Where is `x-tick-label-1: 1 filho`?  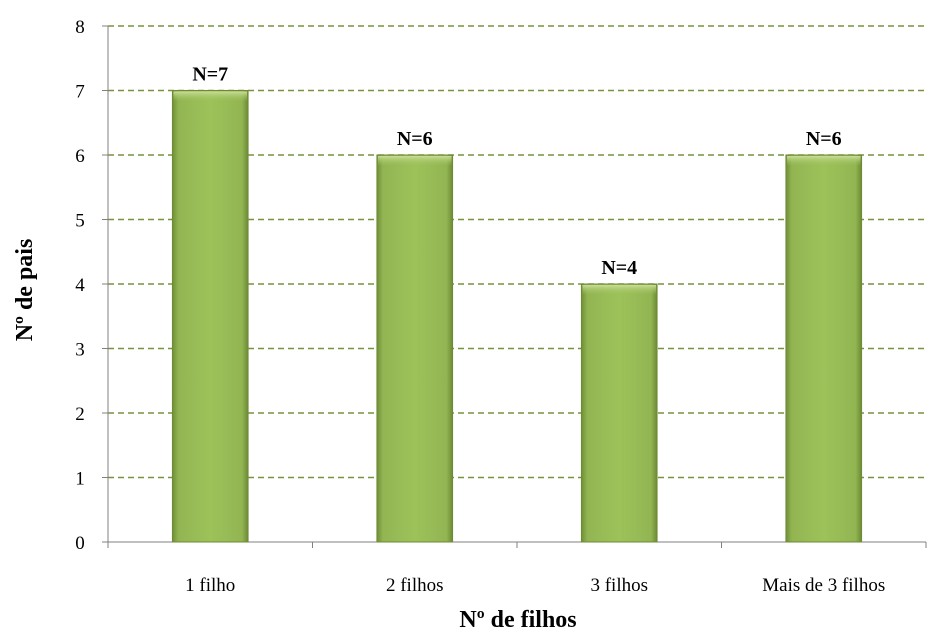
x-tick-label-1: 1 filho is located at coordinates (210, 585).